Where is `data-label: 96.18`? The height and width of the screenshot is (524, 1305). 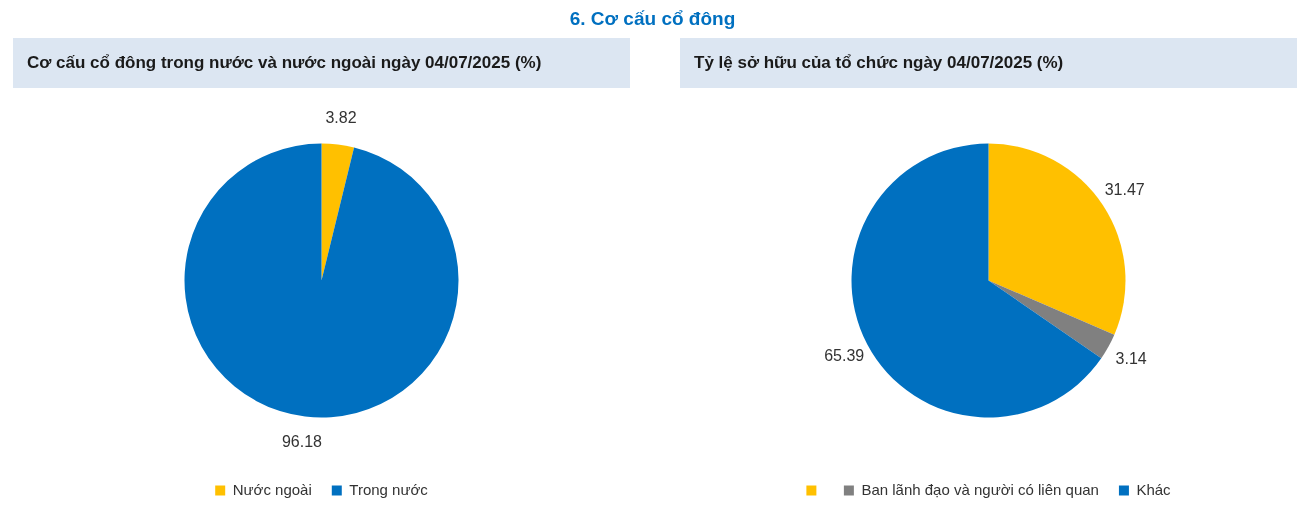
data-label: 96.18 is located at coordinates (302, 441).